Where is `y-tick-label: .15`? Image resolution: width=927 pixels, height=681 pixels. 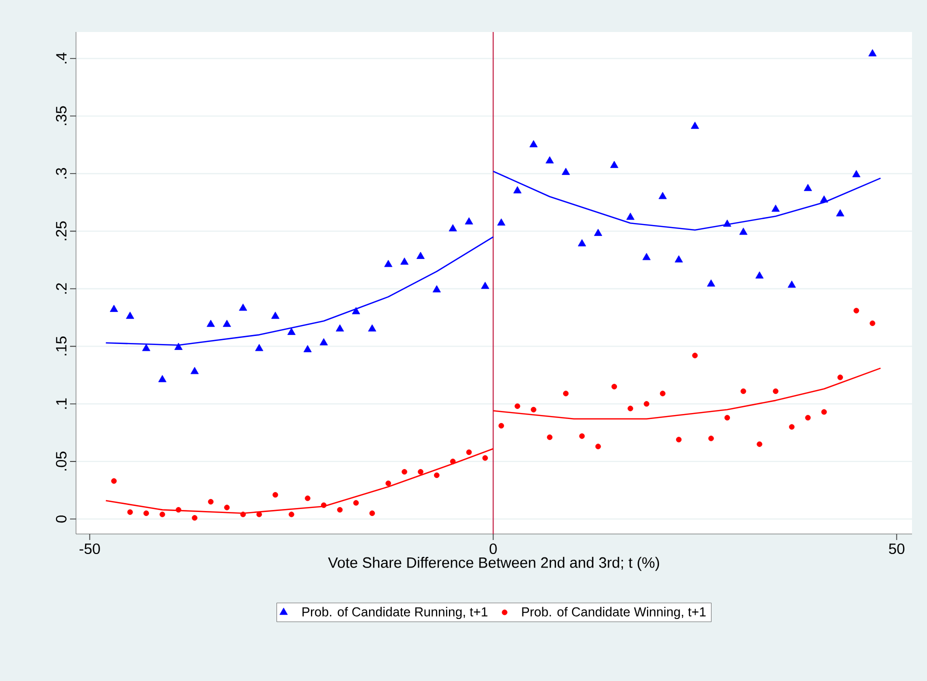 y-tick-label: .15 is located at coordinates (61, 346).